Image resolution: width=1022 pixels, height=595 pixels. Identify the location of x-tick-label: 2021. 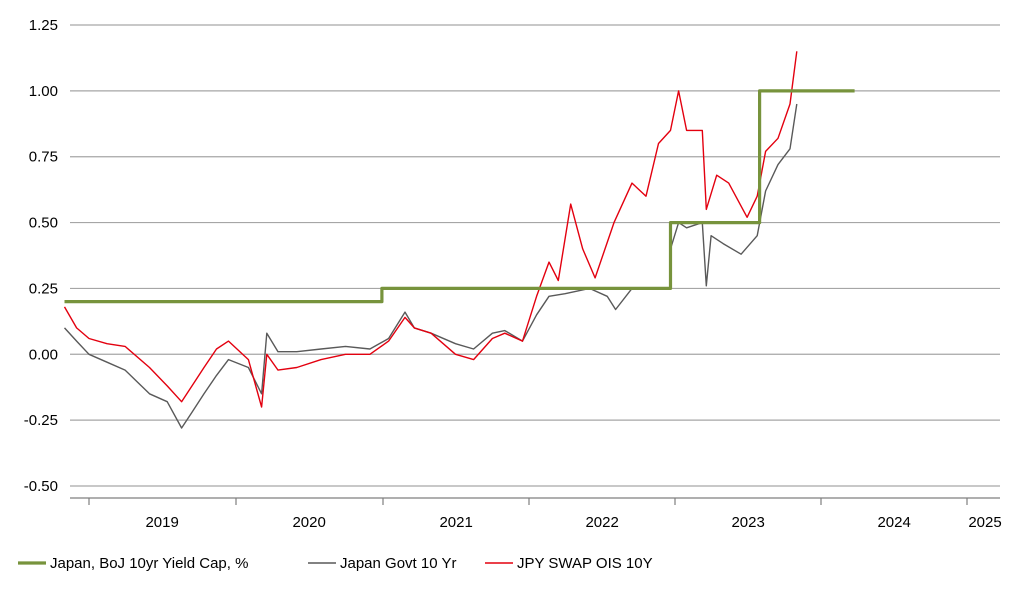
(455, 522).